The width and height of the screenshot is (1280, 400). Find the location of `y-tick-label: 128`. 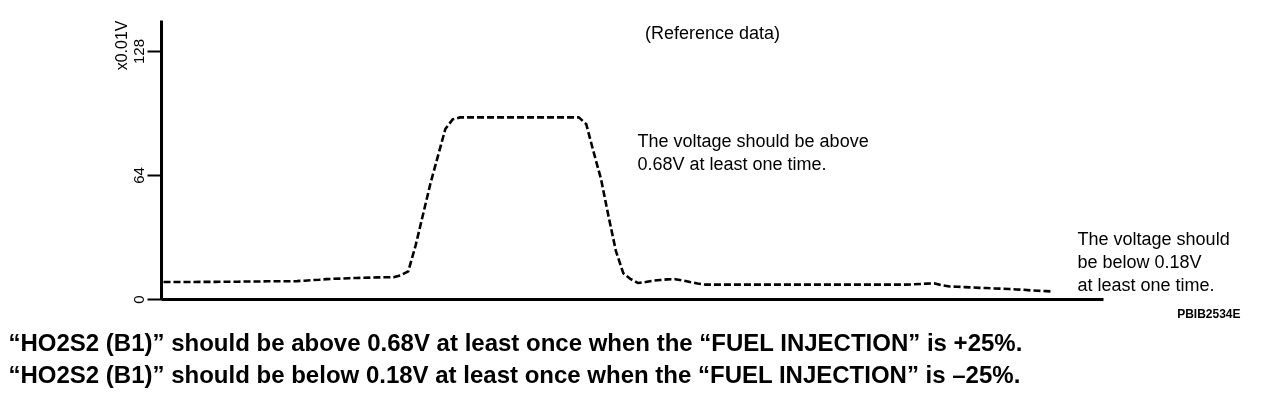

y-tick-label: 128 is located at coordinates (138, 51).